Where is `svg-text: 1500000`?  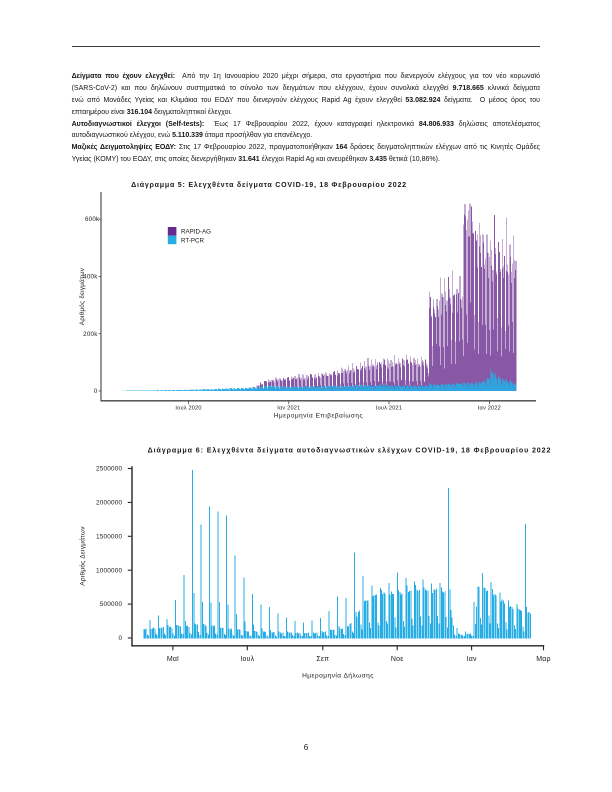 svg-text: 1500000 is located at coordinates (109, 536).